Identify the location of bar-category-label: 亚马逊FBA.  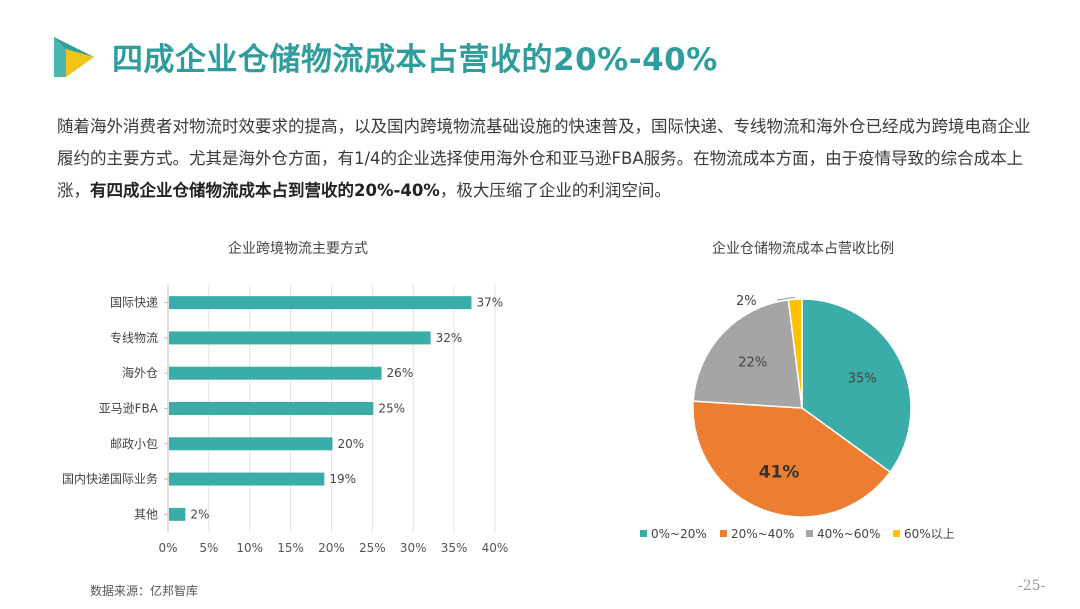
(129, 409).